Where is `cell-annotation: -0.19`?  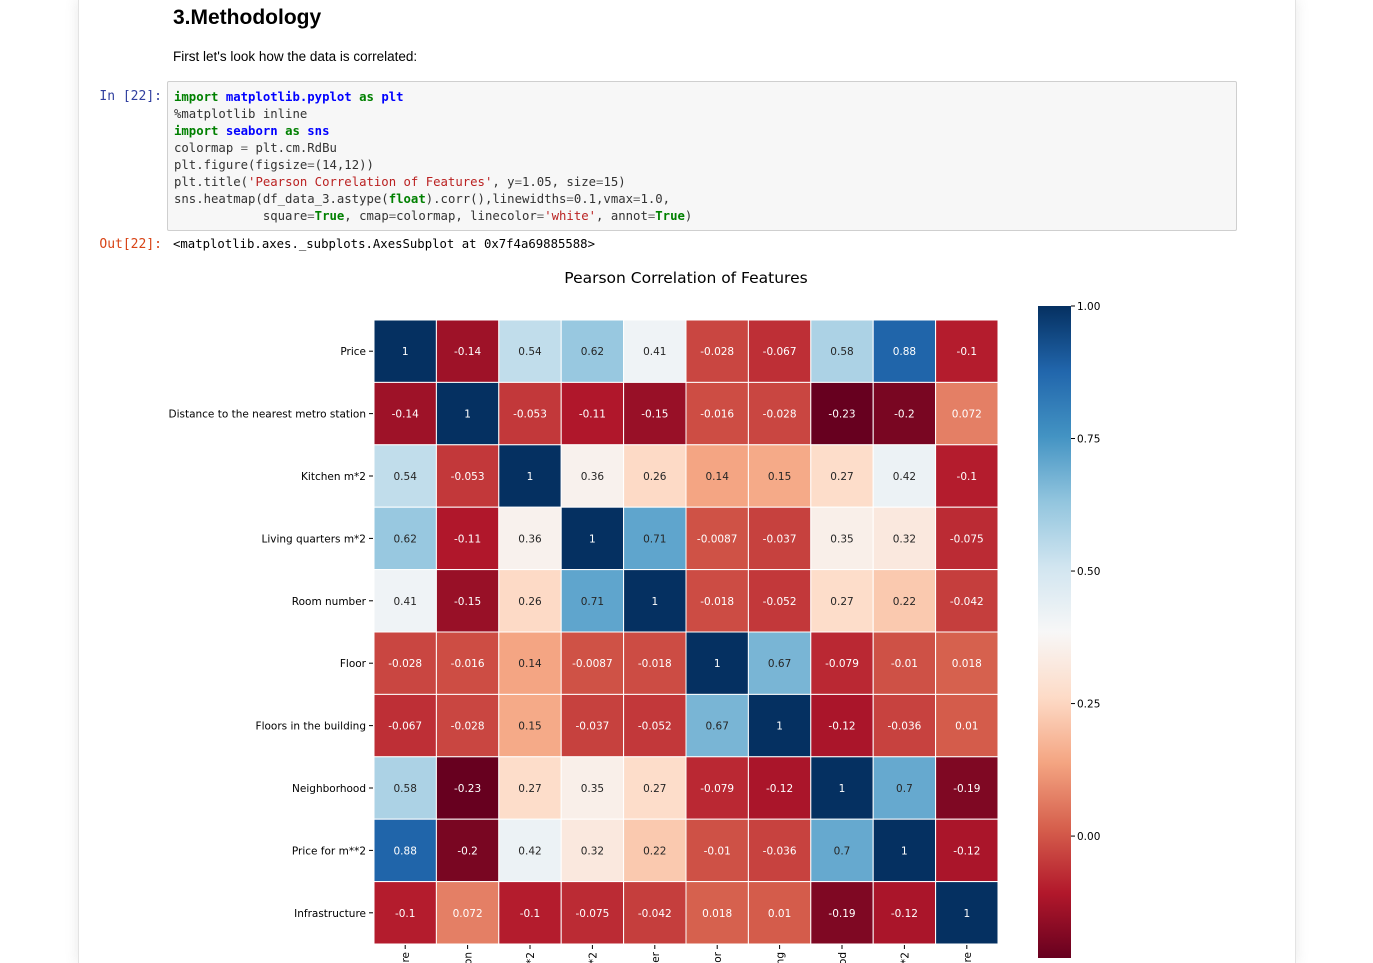 cell-annotation: -0.19 is located at coordinates (966, 789).